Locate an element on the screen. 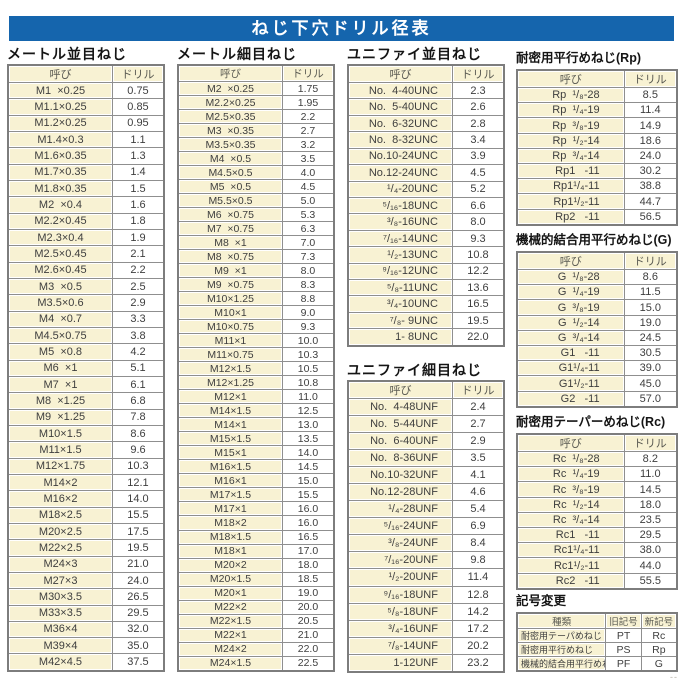  table-row: Rp1¹/₄-11 38.8 is located at coordinates (597, 186).